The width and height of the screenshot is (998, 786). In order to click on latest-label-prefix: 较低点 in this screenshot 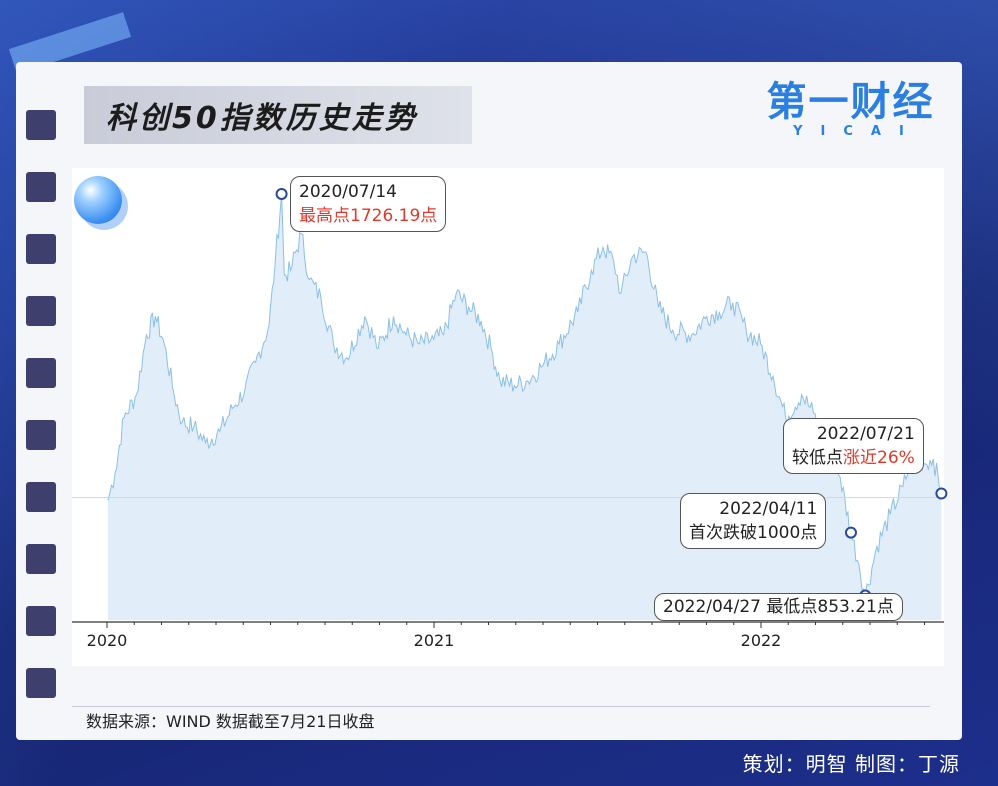, I will do `click(817, 458)`.